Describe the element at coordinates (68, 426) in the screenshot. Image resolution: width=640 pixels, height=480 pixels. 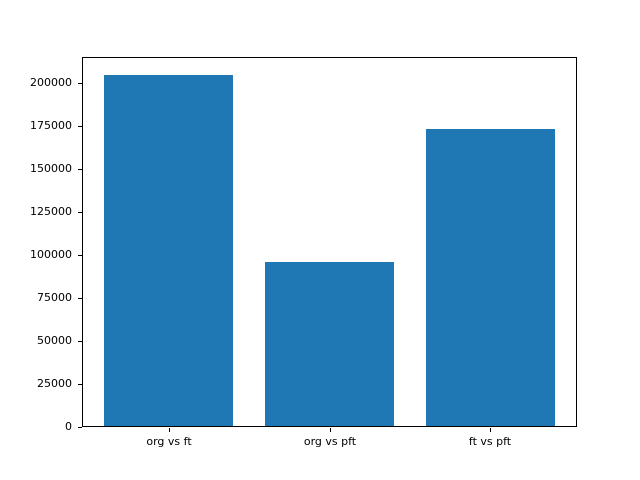
I see `y-axis-tick-label: 0` at that location.